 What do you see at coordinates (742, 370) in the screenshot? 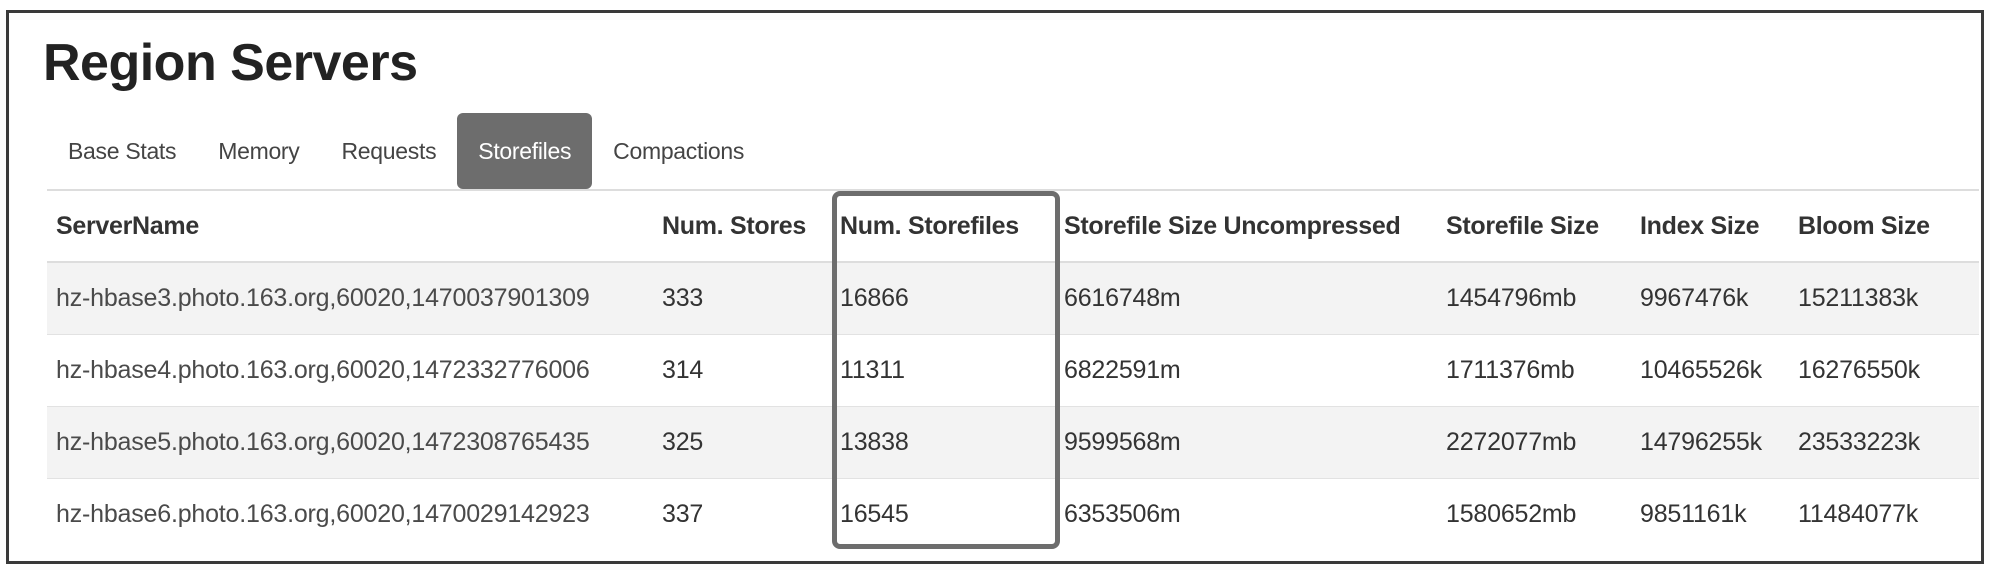
I see `num-stores-cell: 314` at bounding box center [742, 370].